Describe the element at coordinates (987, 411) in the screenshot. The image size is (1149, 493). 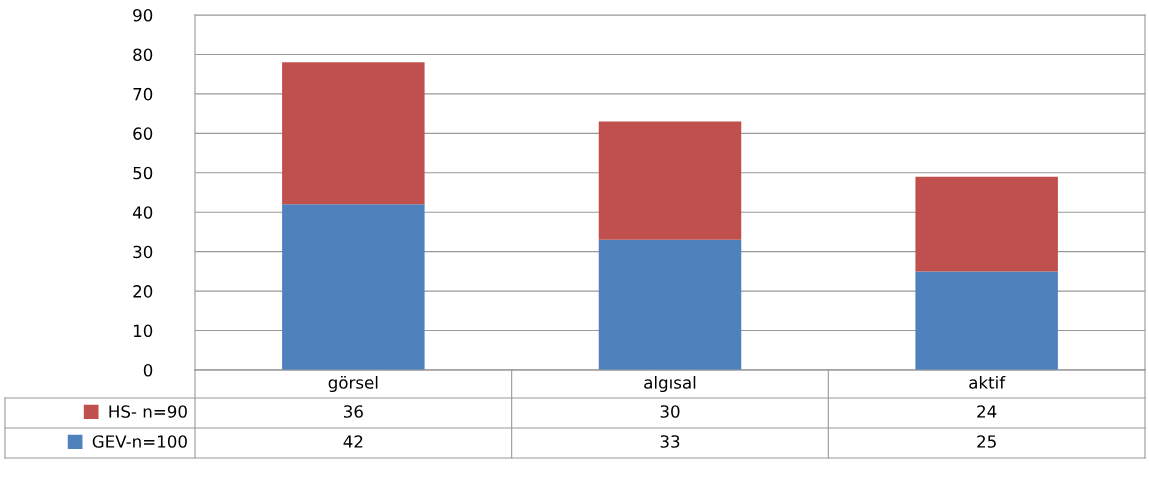
I see `data-label: 24` at that location.